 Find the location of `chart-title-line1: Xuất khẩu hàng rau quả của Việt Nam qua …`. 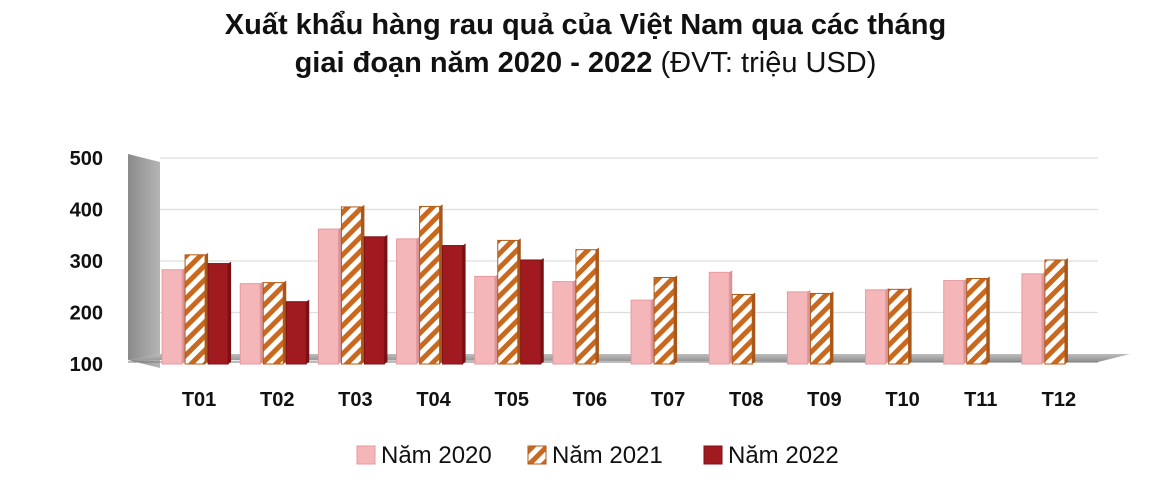

chart-title-line1: Xuất khẩu hàng rau quả của Việt Nam qua … is located at coordinates (585, 25).